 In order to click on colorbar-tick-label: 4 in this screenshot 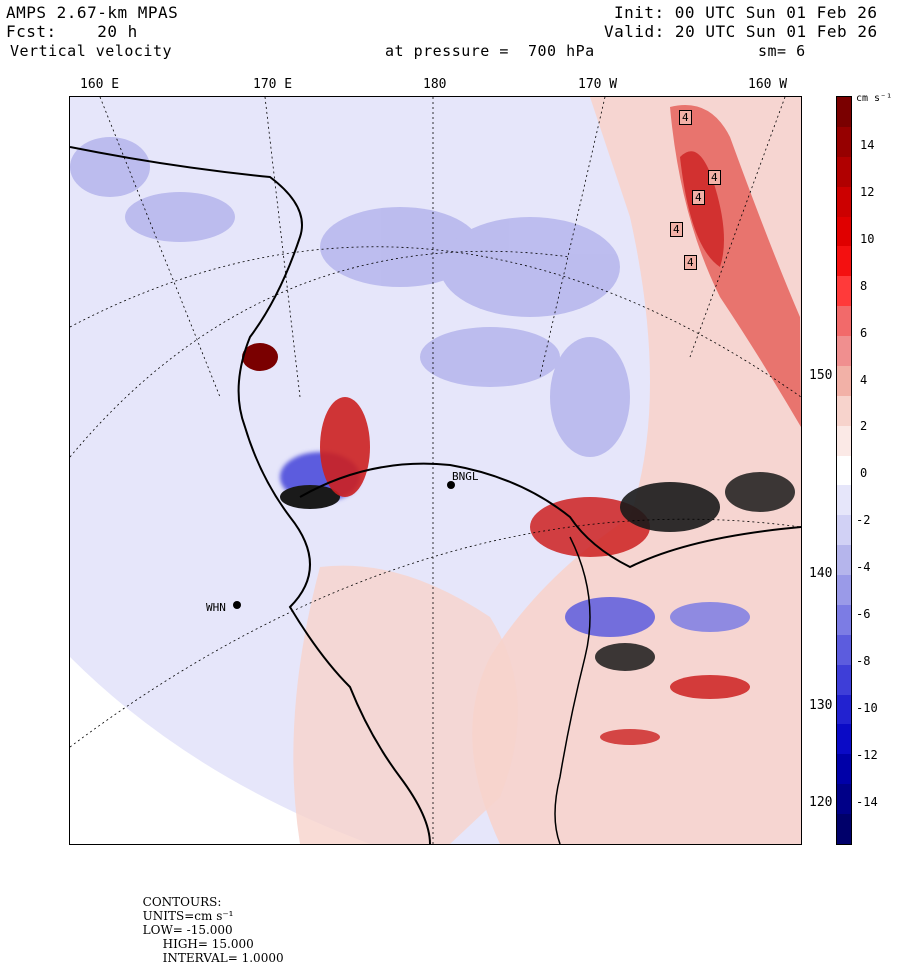, I will do `click(864, 379)`.